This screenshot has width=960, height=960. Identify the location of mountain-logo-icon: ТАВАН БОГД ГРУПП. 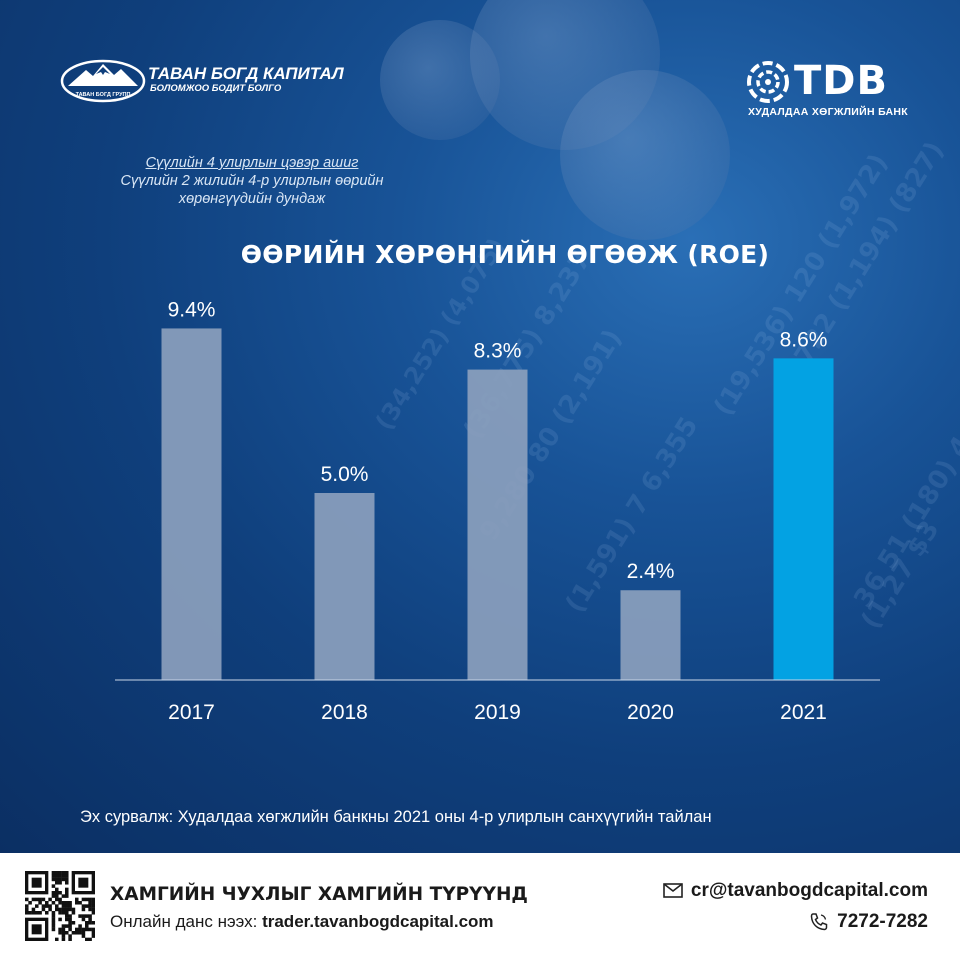
(103, 81).